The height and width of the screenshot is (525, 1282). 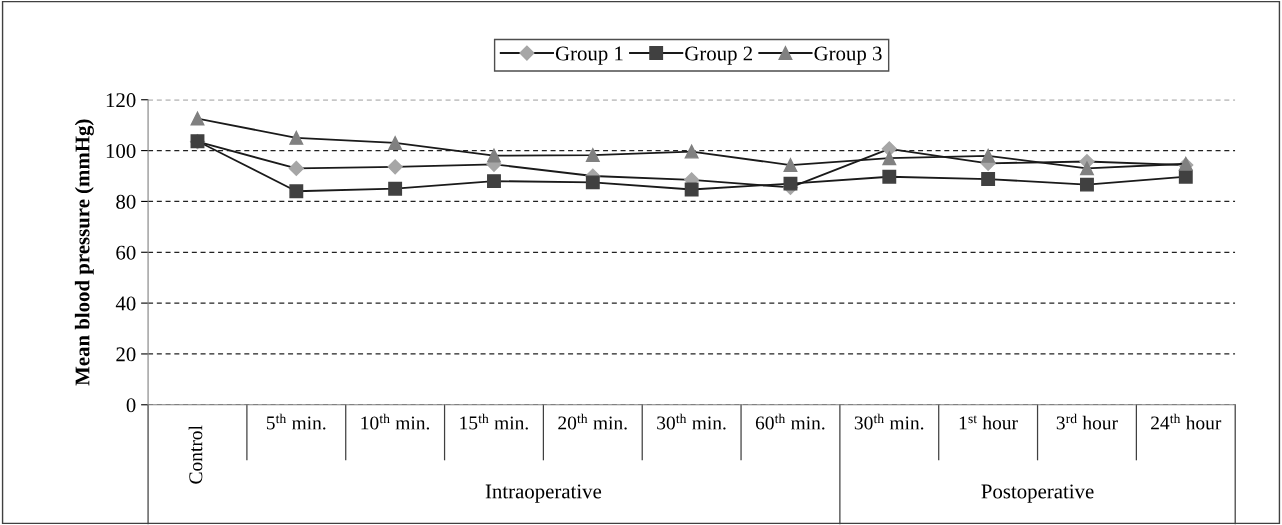 I want to click on x-tick-label: 3$^{rd}$ hour, so click(x=1087, y=421).